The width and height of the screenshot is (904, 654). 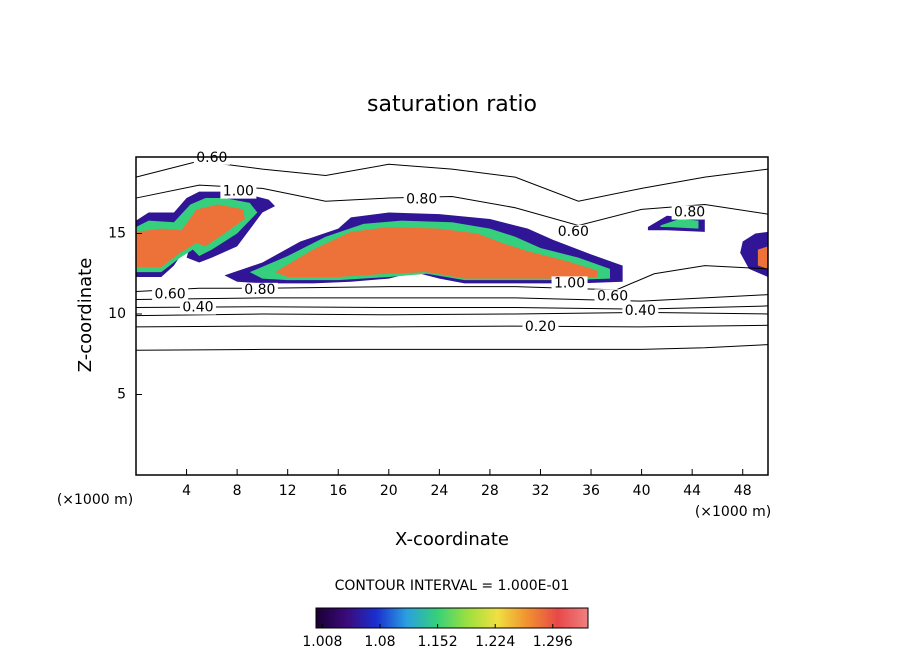 What do you see at coordinates (452, 618) in the screenshot?
I see `colorbar` at bounding box center [452, 618].